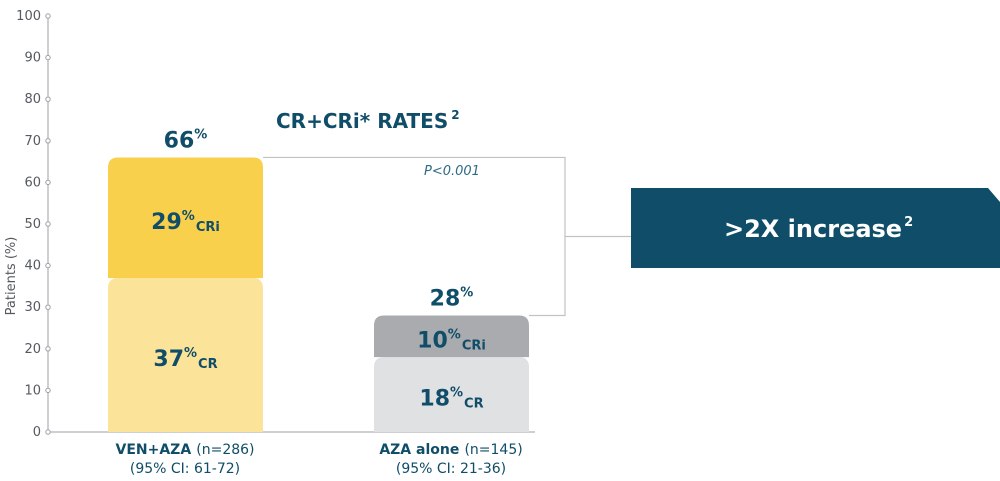  I want to click on category-name: AZA alone, so click(419, 450).